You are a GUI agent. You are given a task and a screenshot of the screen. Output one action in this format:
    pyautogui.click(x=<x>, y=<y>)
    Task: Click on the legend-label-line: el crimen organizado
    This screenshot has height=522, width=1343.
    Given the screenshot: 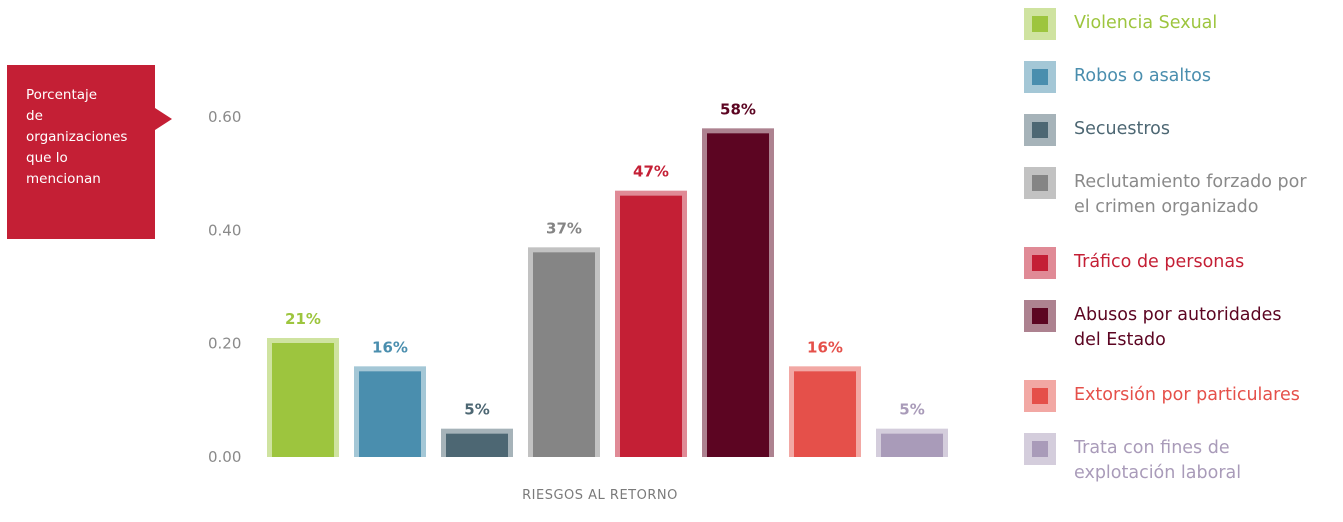 What is the action you would take?
    pyautogui.click(x=1166, y=207)
    